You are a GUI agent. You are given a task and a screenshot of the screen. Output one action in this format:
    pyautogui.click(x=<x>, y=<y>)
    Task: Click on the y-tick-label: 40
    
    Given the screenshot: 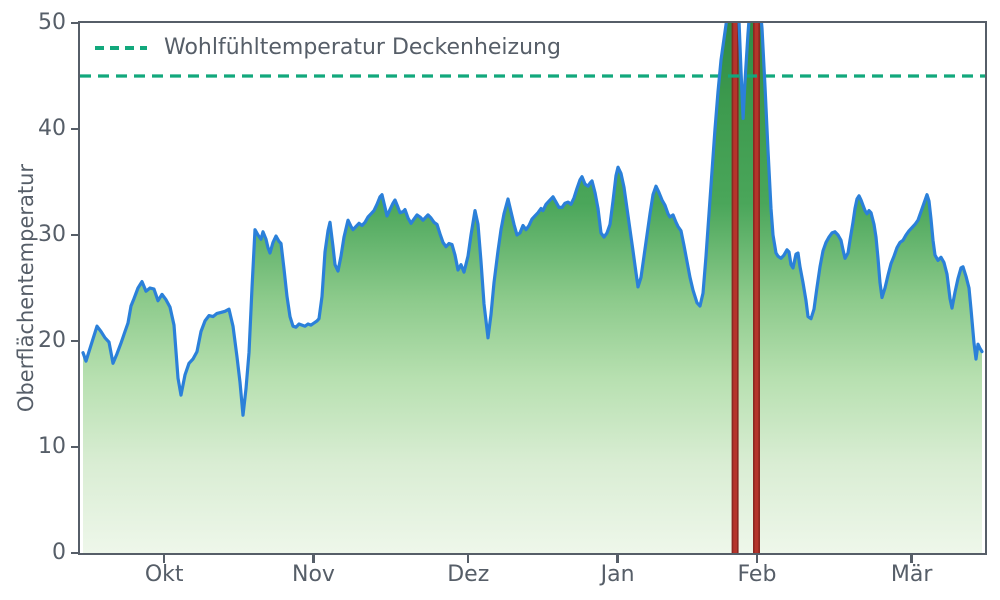 What is the action you would take?
    pyautogui.click(x=52, y=128)
    